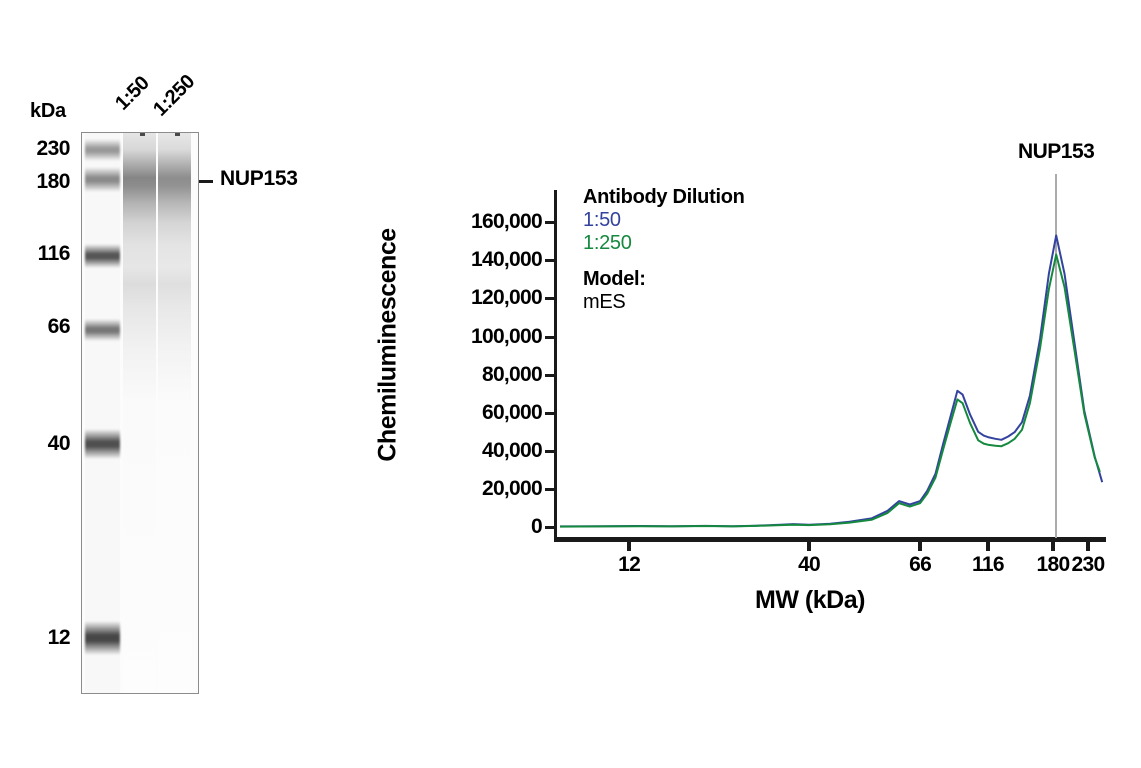 The image size is (1141, 768). Describe the element at coordinates (506, 222) in the screenshot. I see `y-tick-label: 160,000` at that location.